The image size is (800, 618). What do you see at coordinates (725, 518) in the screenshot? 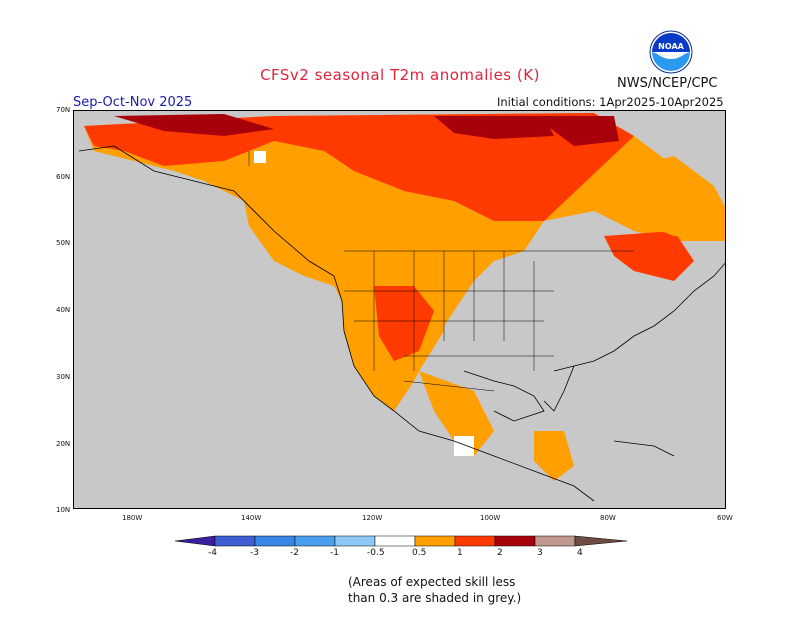
I see `lon-label: 60W` at bounding box center [725, 518].